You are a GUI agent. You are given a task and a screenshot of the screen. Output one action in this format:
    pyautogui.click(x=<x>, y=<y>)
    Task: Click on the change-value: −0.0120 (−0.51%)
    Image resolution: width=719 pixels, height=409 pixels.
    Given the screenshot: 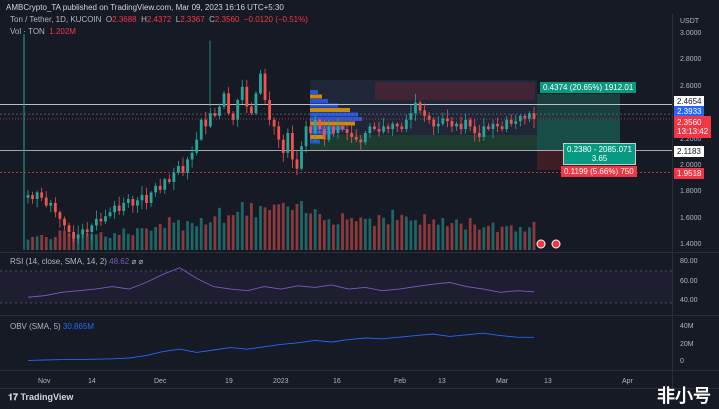 What is the action you would take?
    pyautogui.click(x=275, y=19)
    